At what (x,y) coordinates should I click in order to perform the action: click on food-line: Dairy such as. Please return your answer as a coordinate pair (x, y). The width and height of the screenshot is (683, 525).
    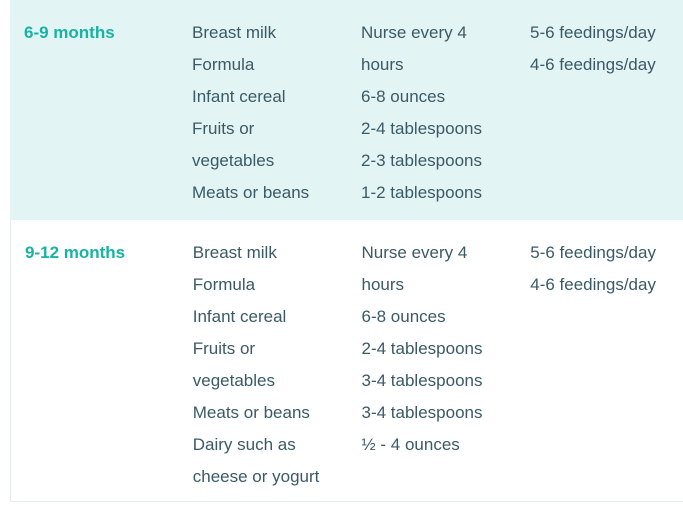
    Looking at the image, I should click on (244, 444).